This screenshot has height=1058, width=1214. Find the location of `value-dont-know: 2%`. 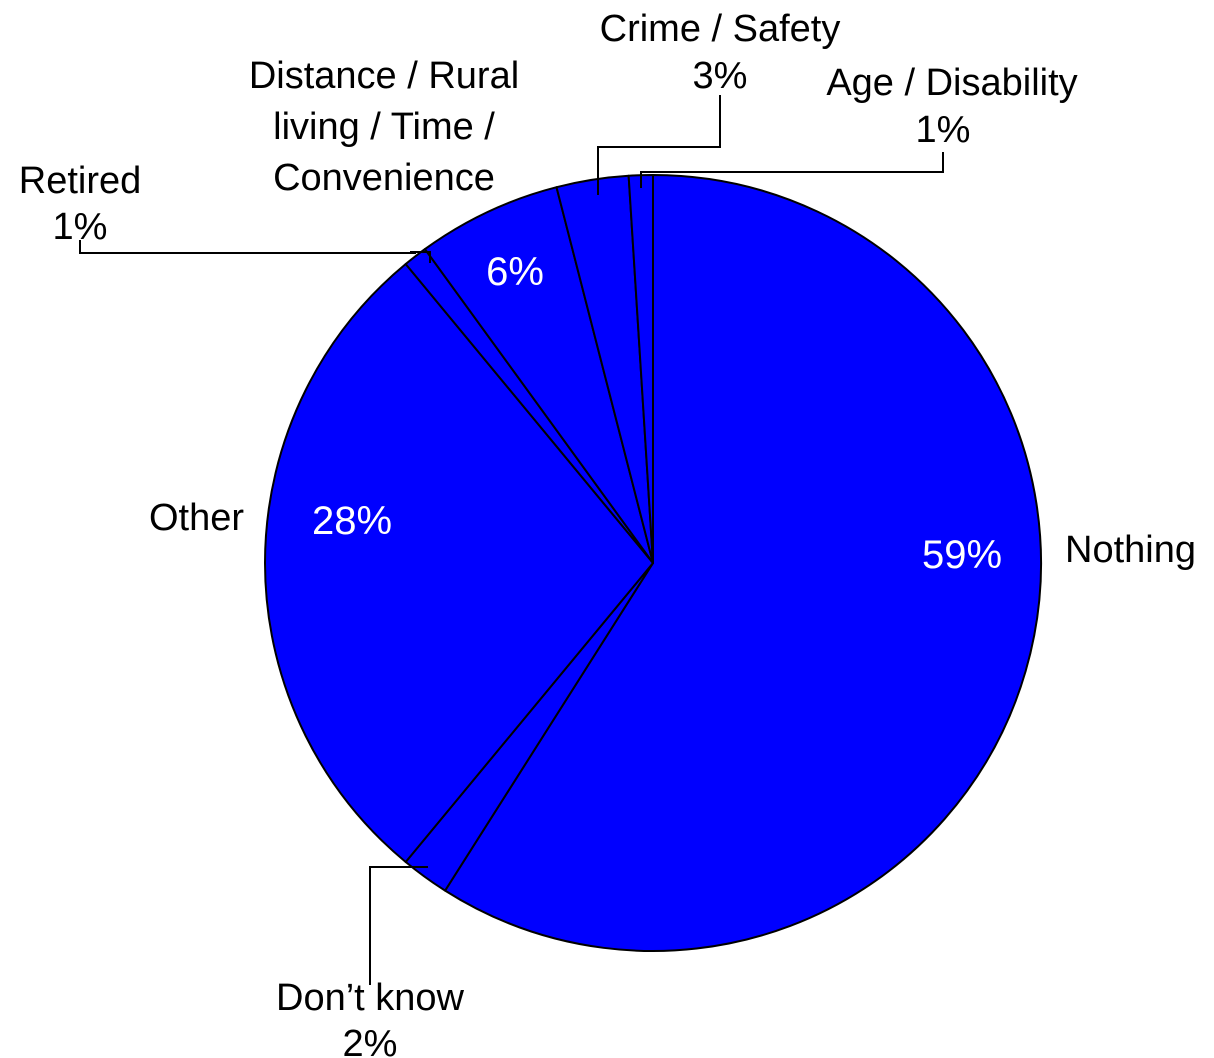

value-dont-know: 2% is located at coordinates (370, 1040).